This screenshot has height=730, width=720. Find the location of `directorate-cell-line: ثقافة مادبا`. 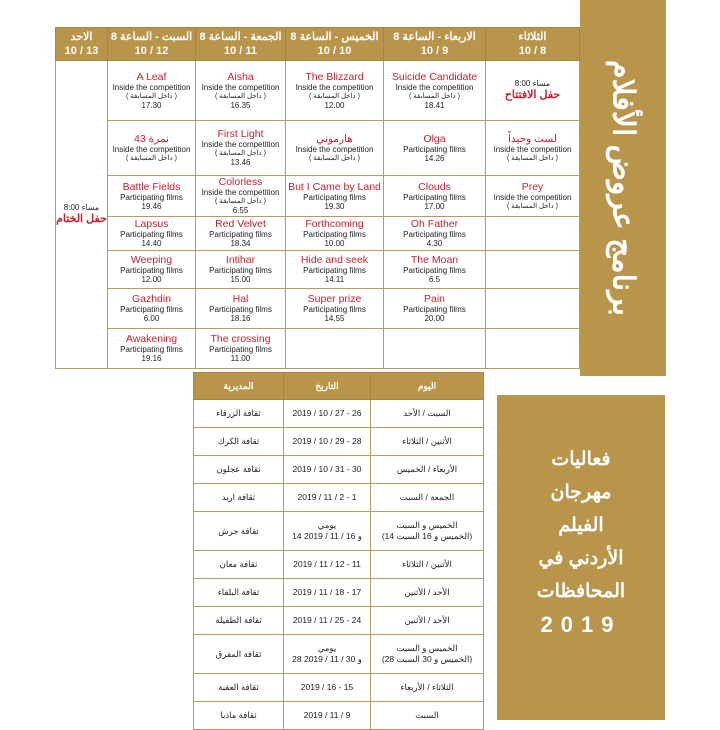

directorate-cell-line: ثقافة مادبا is located at coordinates (238, 715).